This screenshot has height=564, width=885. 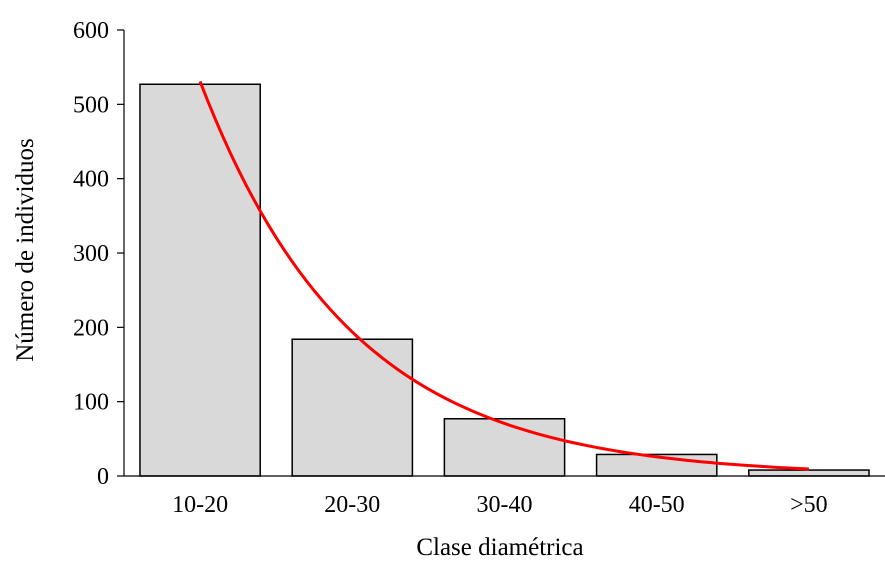 I want to click on x-axis: 10-20 20-30 30-40 40-50 >50, so click(x=504, y=496).